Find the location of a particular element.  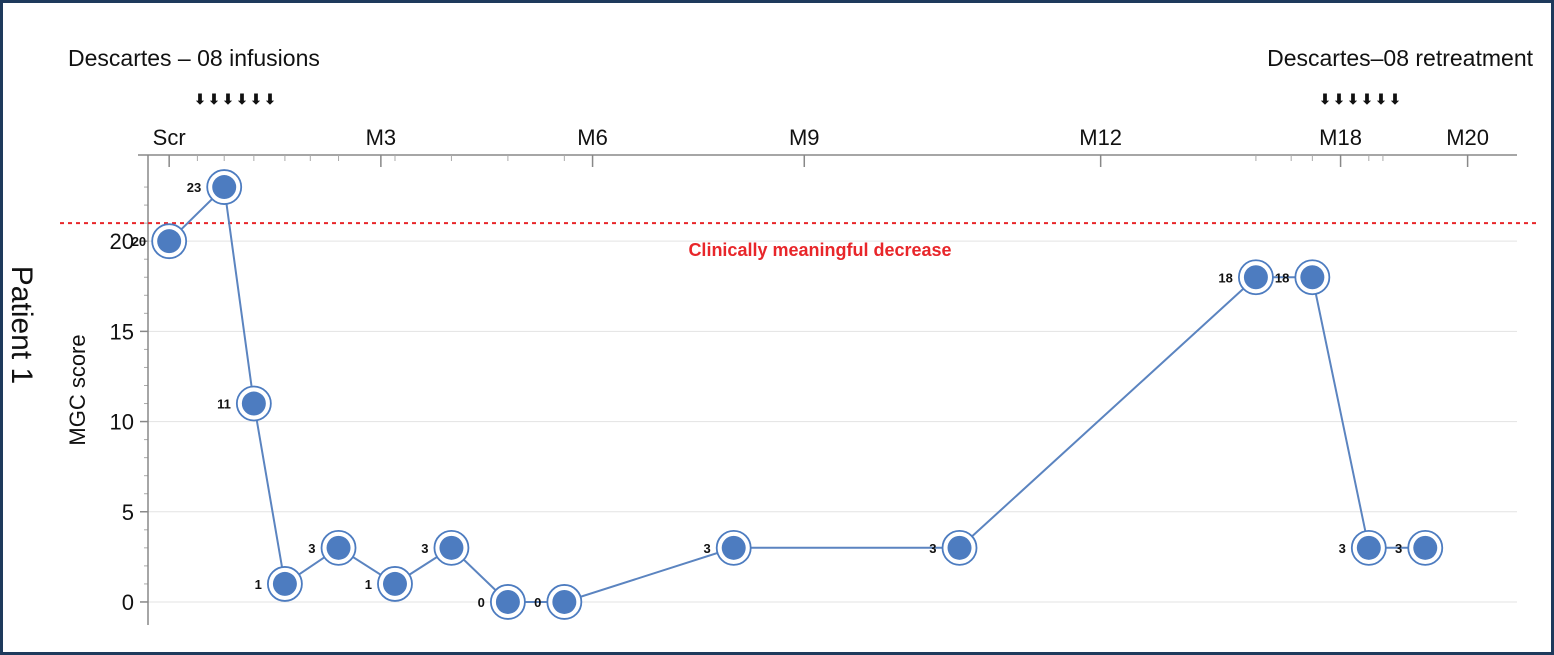

top-tick-label: M18 is located at coordinates (1340, 137).